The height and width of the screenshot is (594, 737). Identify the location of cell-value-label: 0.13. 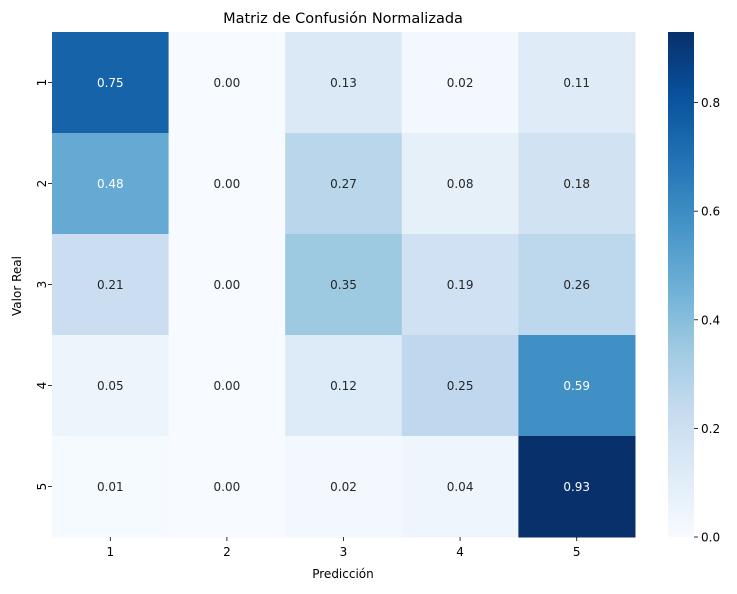
(343, 83).